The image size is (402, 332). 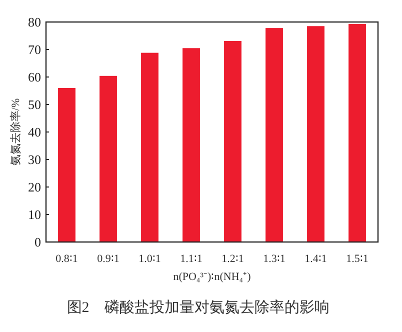 What do you see at coordinates (34, 214) in the screenshot?
I see `y-tick-label: 10` at bounding box center [34, 214].